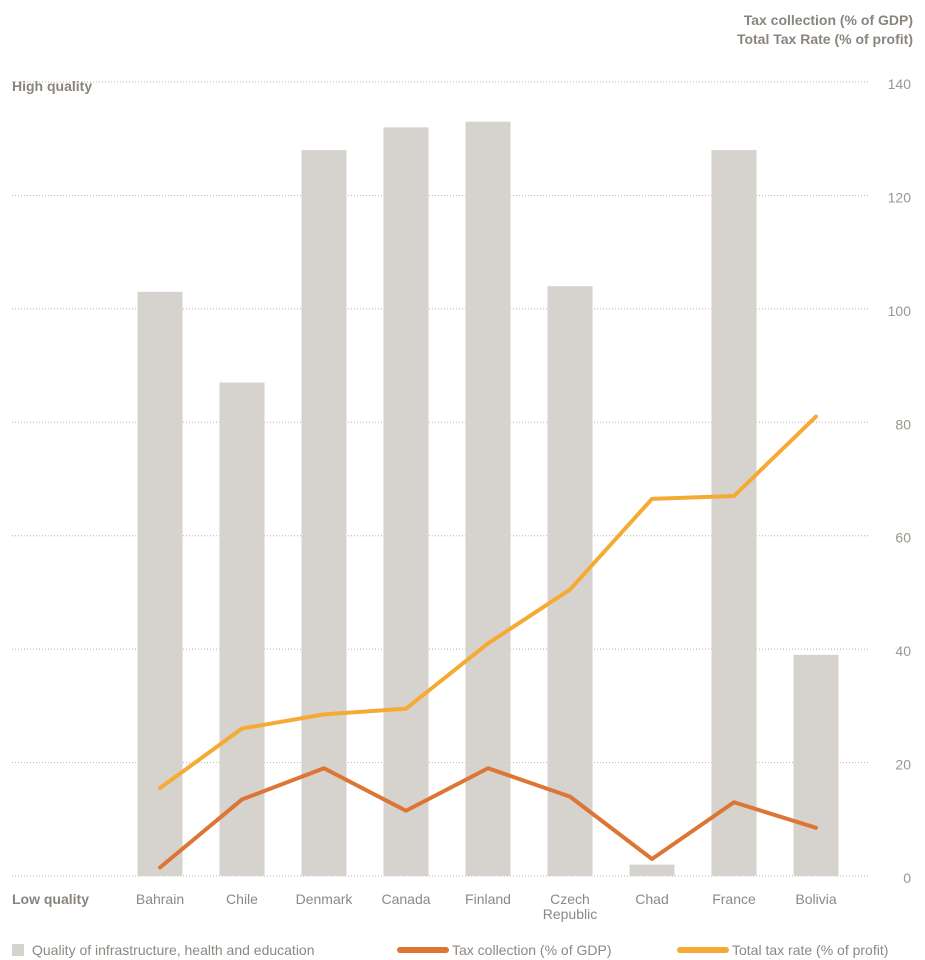  I want to click on category-label: Chile, so click(242, 899).